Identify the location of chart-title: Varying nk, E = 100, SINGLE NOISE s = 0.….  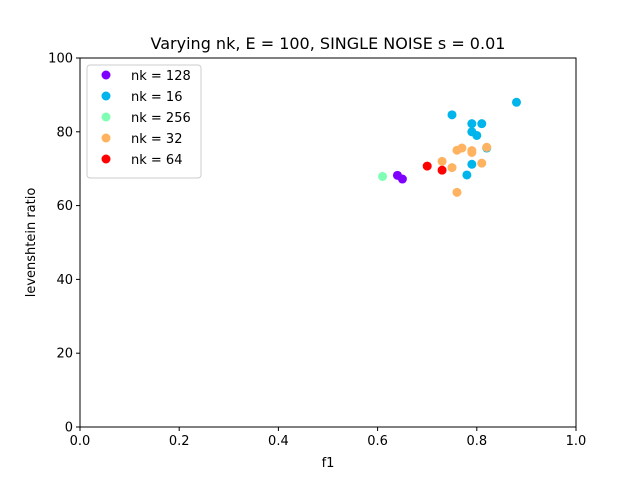
(328, 43).